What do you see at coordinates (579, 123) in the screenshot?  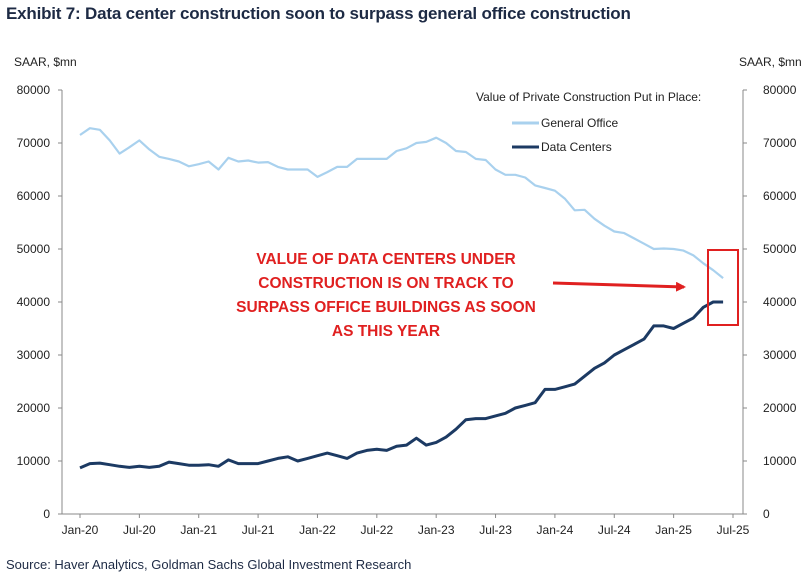 I see `legend-label-general-office: General Office` at bounding box center [579, 123].